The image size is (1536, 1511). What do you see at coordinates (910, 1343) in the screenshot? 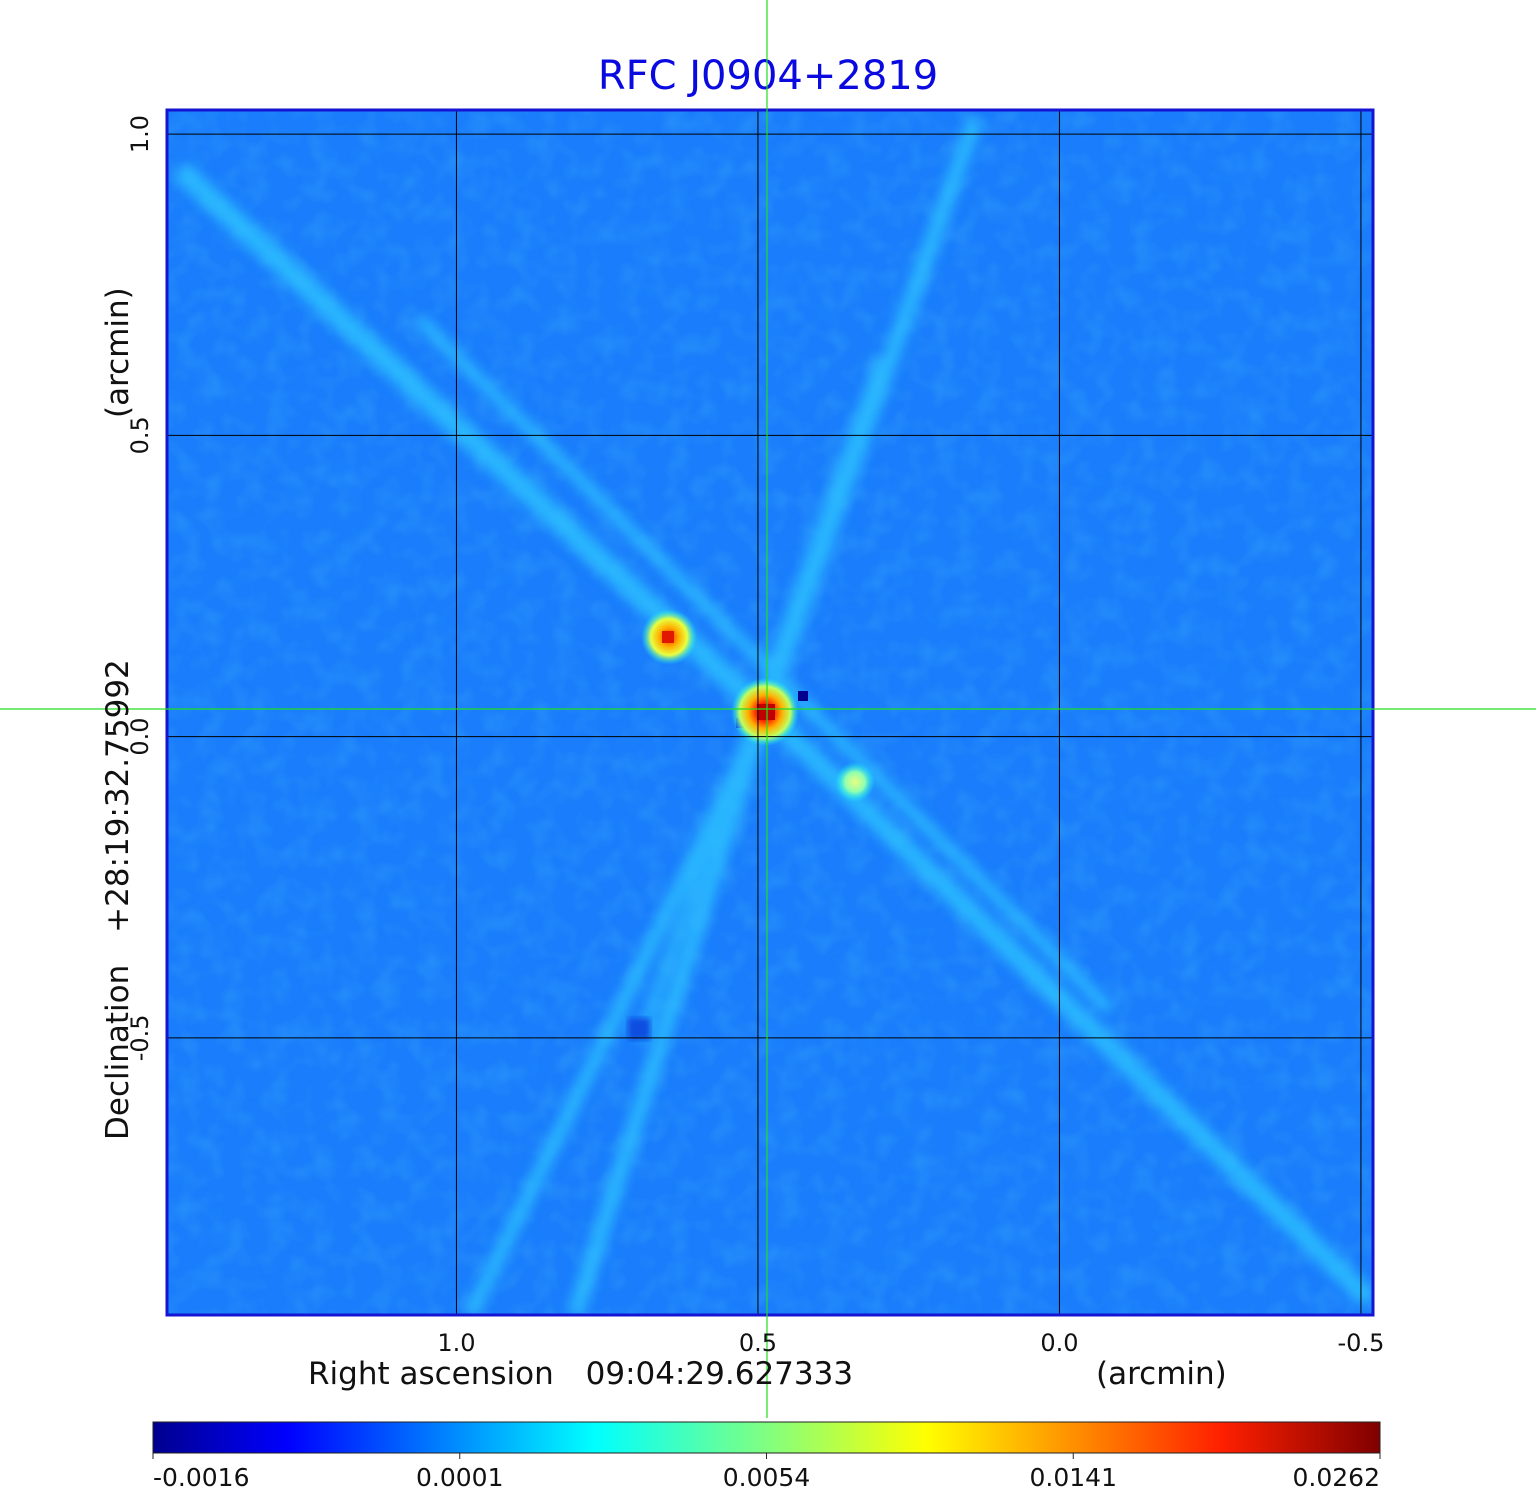
I see `x-tick-labels: 1.0 0.5 0.0 -0.5` at bounding box center [910, 1343].